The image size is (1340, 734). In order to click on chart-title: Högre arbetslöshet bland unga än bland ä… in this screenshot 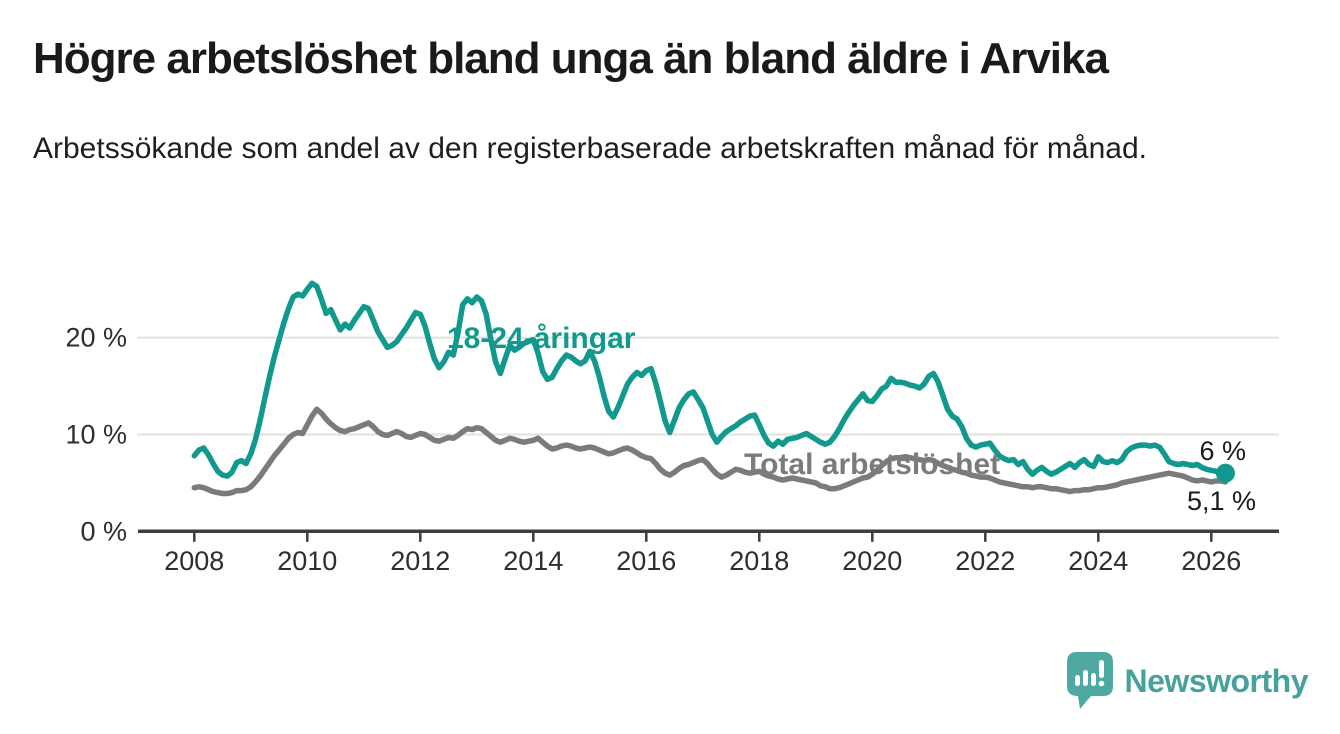, I will do `click(571, 58)`.